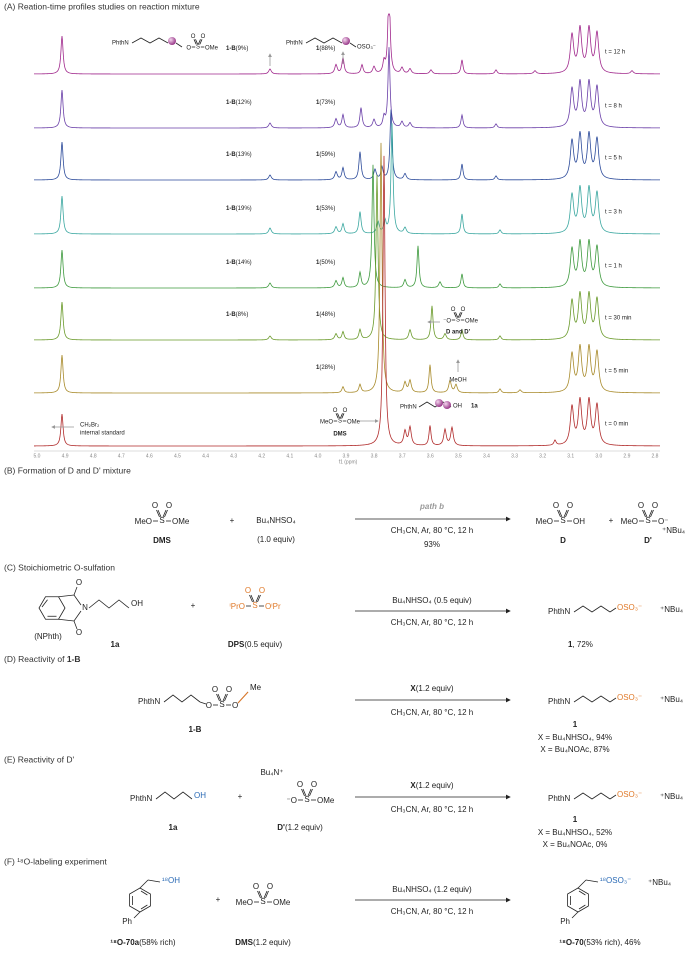  Describe the element at coordinates (318, 263) in the screenshot. I see `label-part: 1` at that location.